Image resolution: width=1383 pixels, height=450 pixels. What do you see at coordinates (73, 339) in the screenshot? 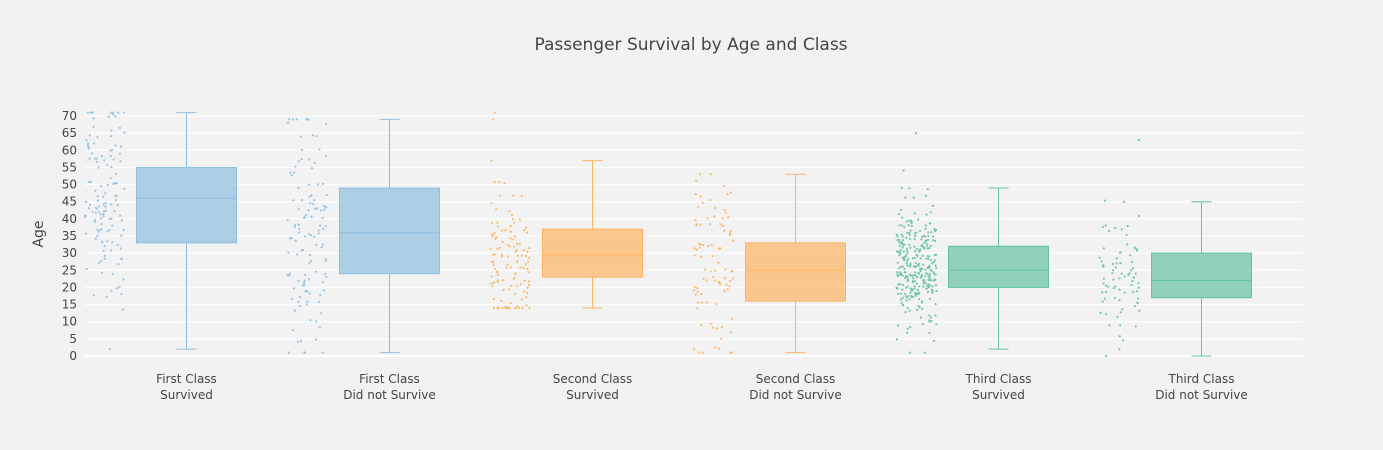
I see `y-tick-label: 5` at bounding box center [73, 339].